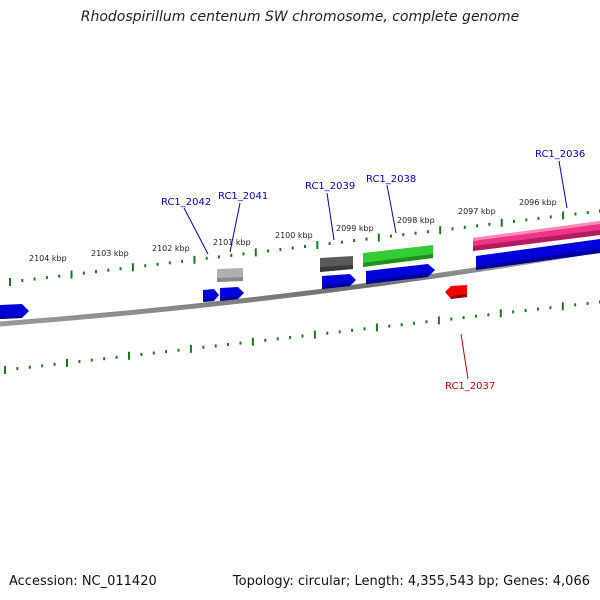 The image size is (600, 600). Describe the element at coordinates (336, 264) in the screenshot. I see `gene-box-dark-grey` at that location.